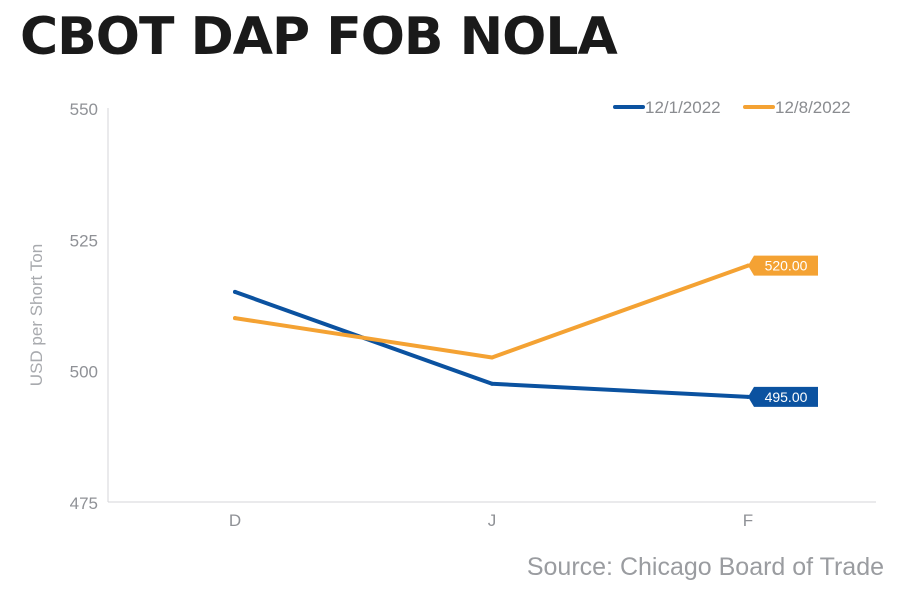 Image resolution: width=898 pixels, height=599 pixels. What do you see at coordinates (492, 520) in the screenshot?
I see `x-tick-label: J` at bounding box center [492, 520].